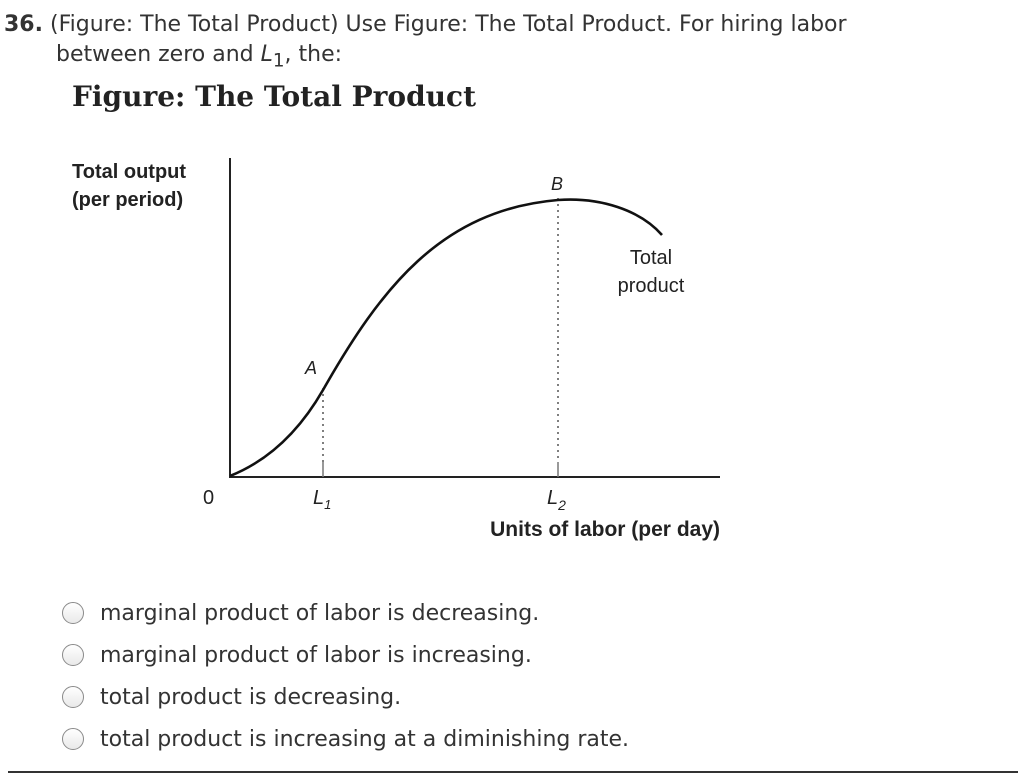 The height and width of the screenshot is (783, 1024). I want to click on y-axis-label-line2: (per period), so click(127, 200).